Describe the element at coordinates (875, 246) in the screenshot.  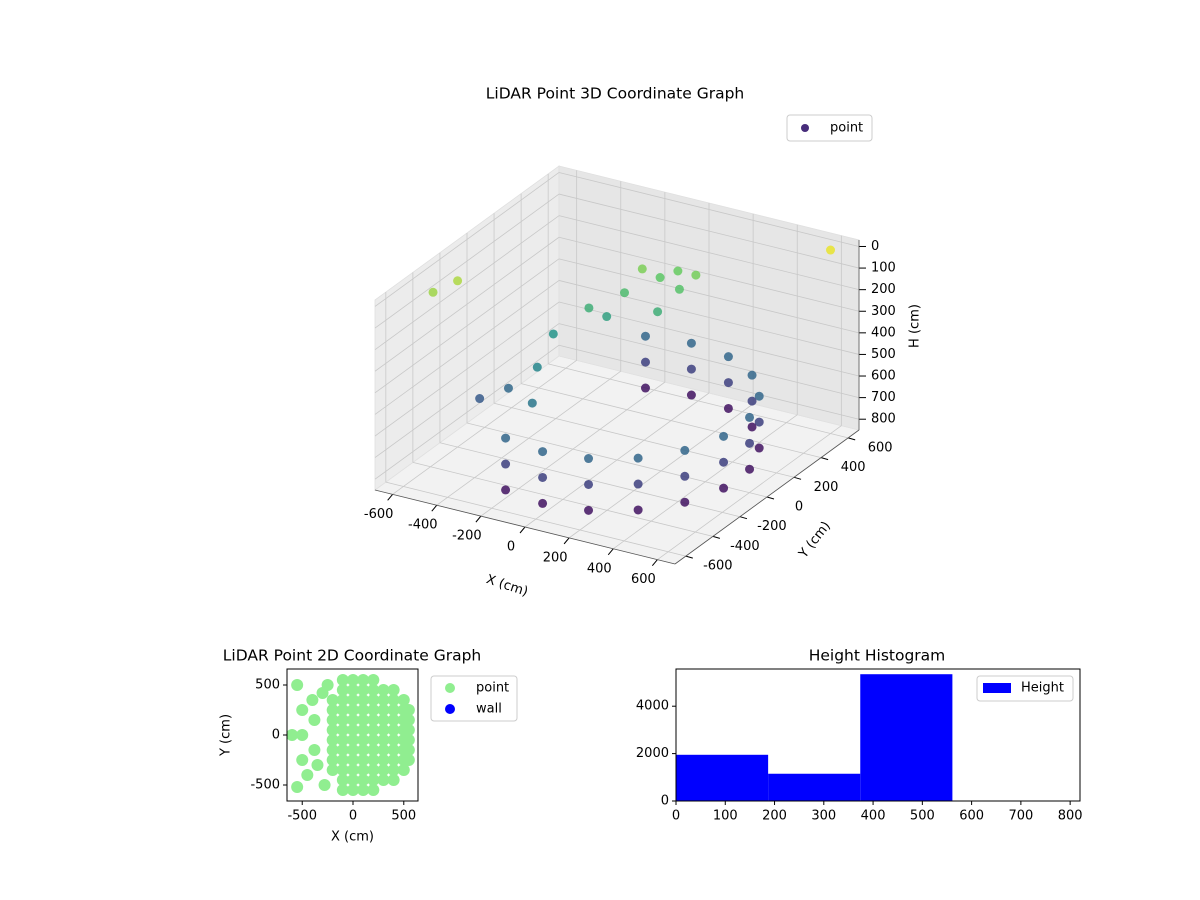
I see `z-tick-label: 0` at that location.